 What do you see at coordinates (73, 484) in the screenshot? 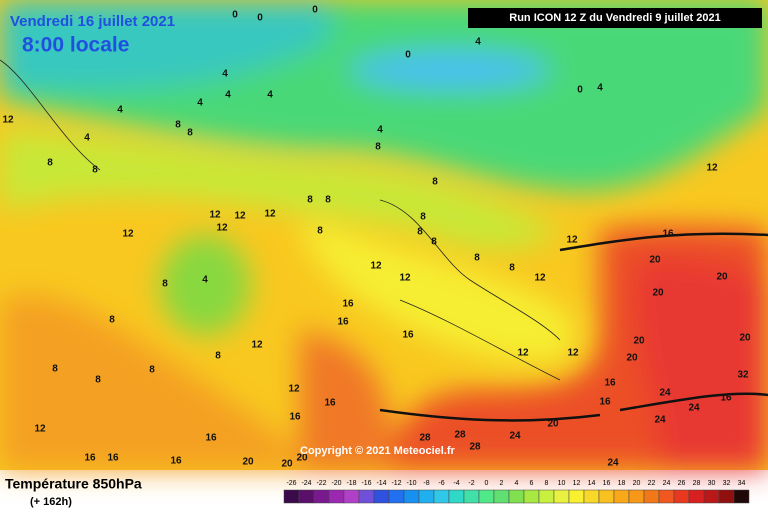
I see `footer-title: Température 850hPa` at bounding box center [73, 484].